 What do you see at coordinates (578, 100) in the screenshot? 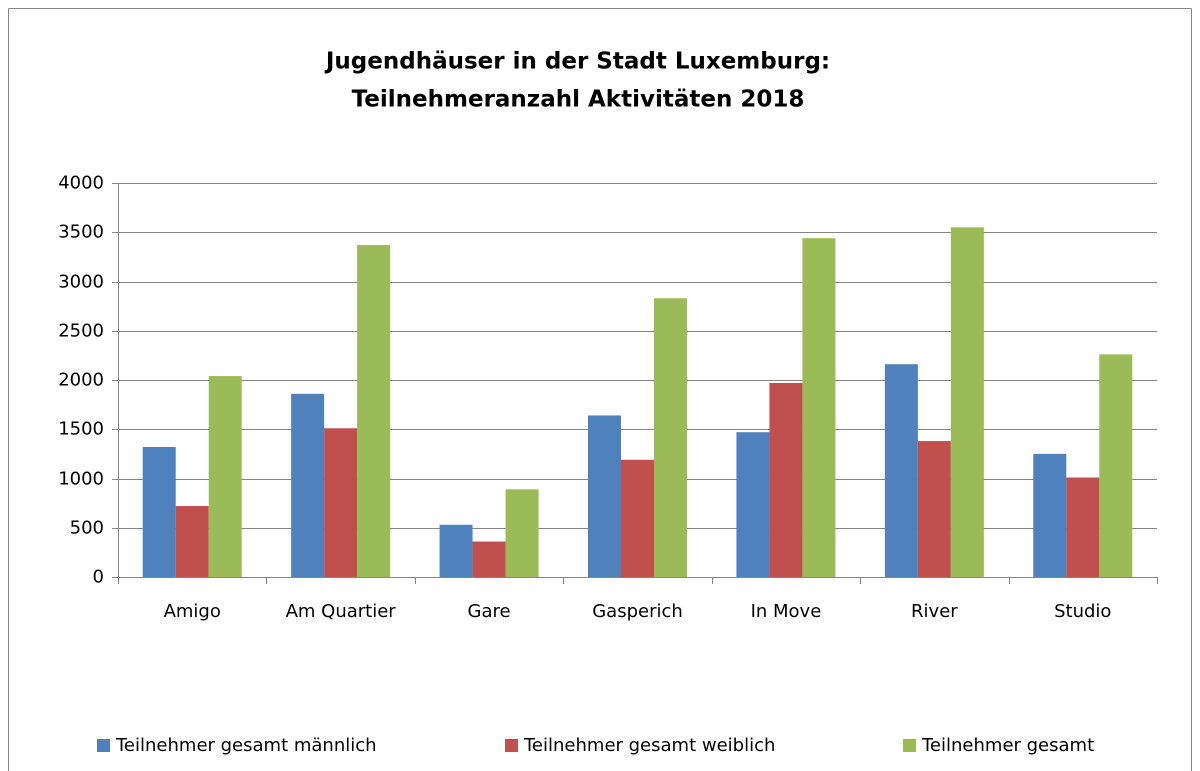
I see `chart-title: Teilnehmeranzahl Aktivitäten 2018` at bounding box center [578, 100].